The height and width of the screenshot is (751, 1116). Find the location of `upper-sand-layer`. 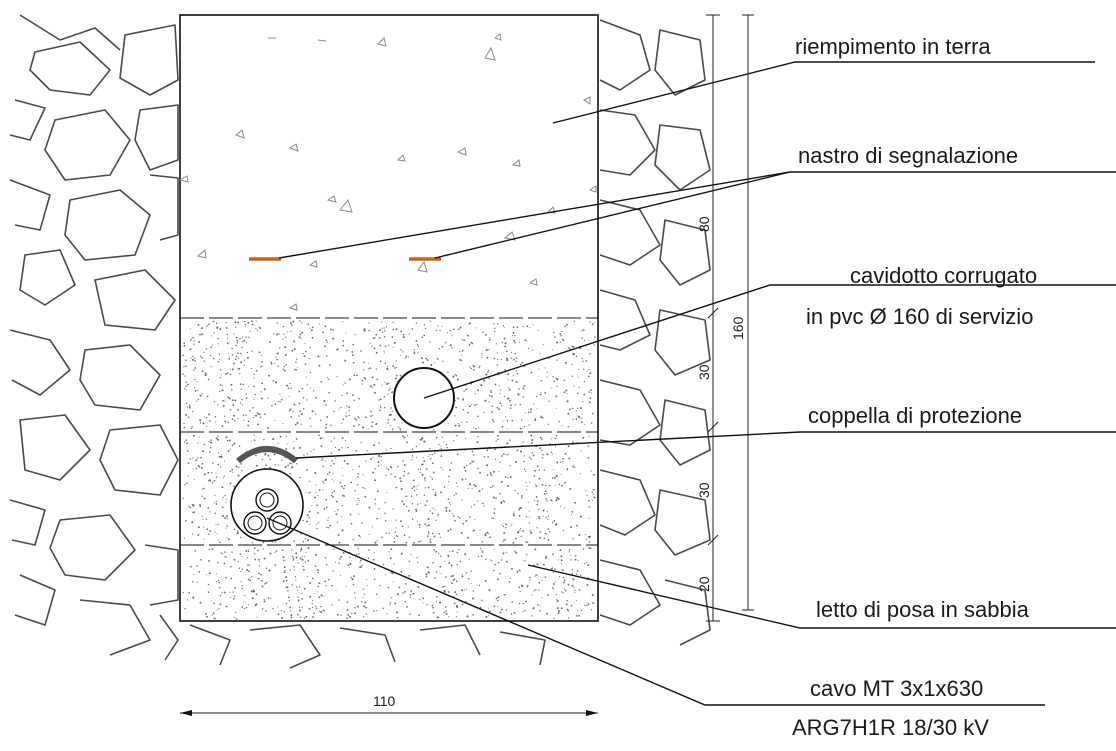

upper-sand-layer is located at coordinates (389, 375).